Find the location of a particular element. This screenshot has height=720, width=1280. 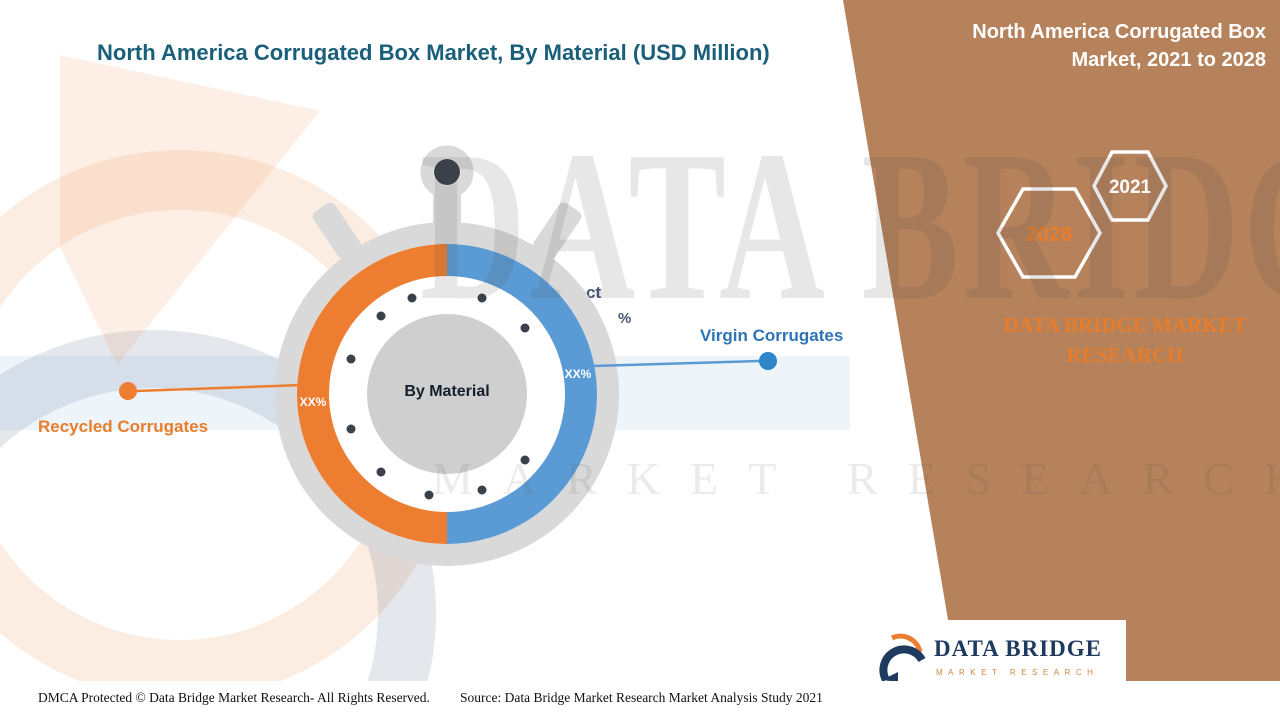

stopwatch-right-lug is located at coordinates (557, 230).